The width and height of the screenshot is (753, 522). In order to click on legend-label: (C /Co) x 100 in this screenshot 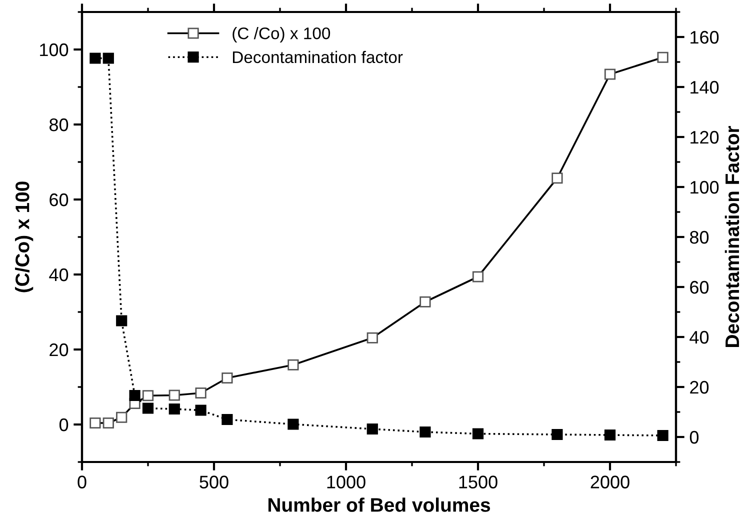, I will do `click(281, 35)`.